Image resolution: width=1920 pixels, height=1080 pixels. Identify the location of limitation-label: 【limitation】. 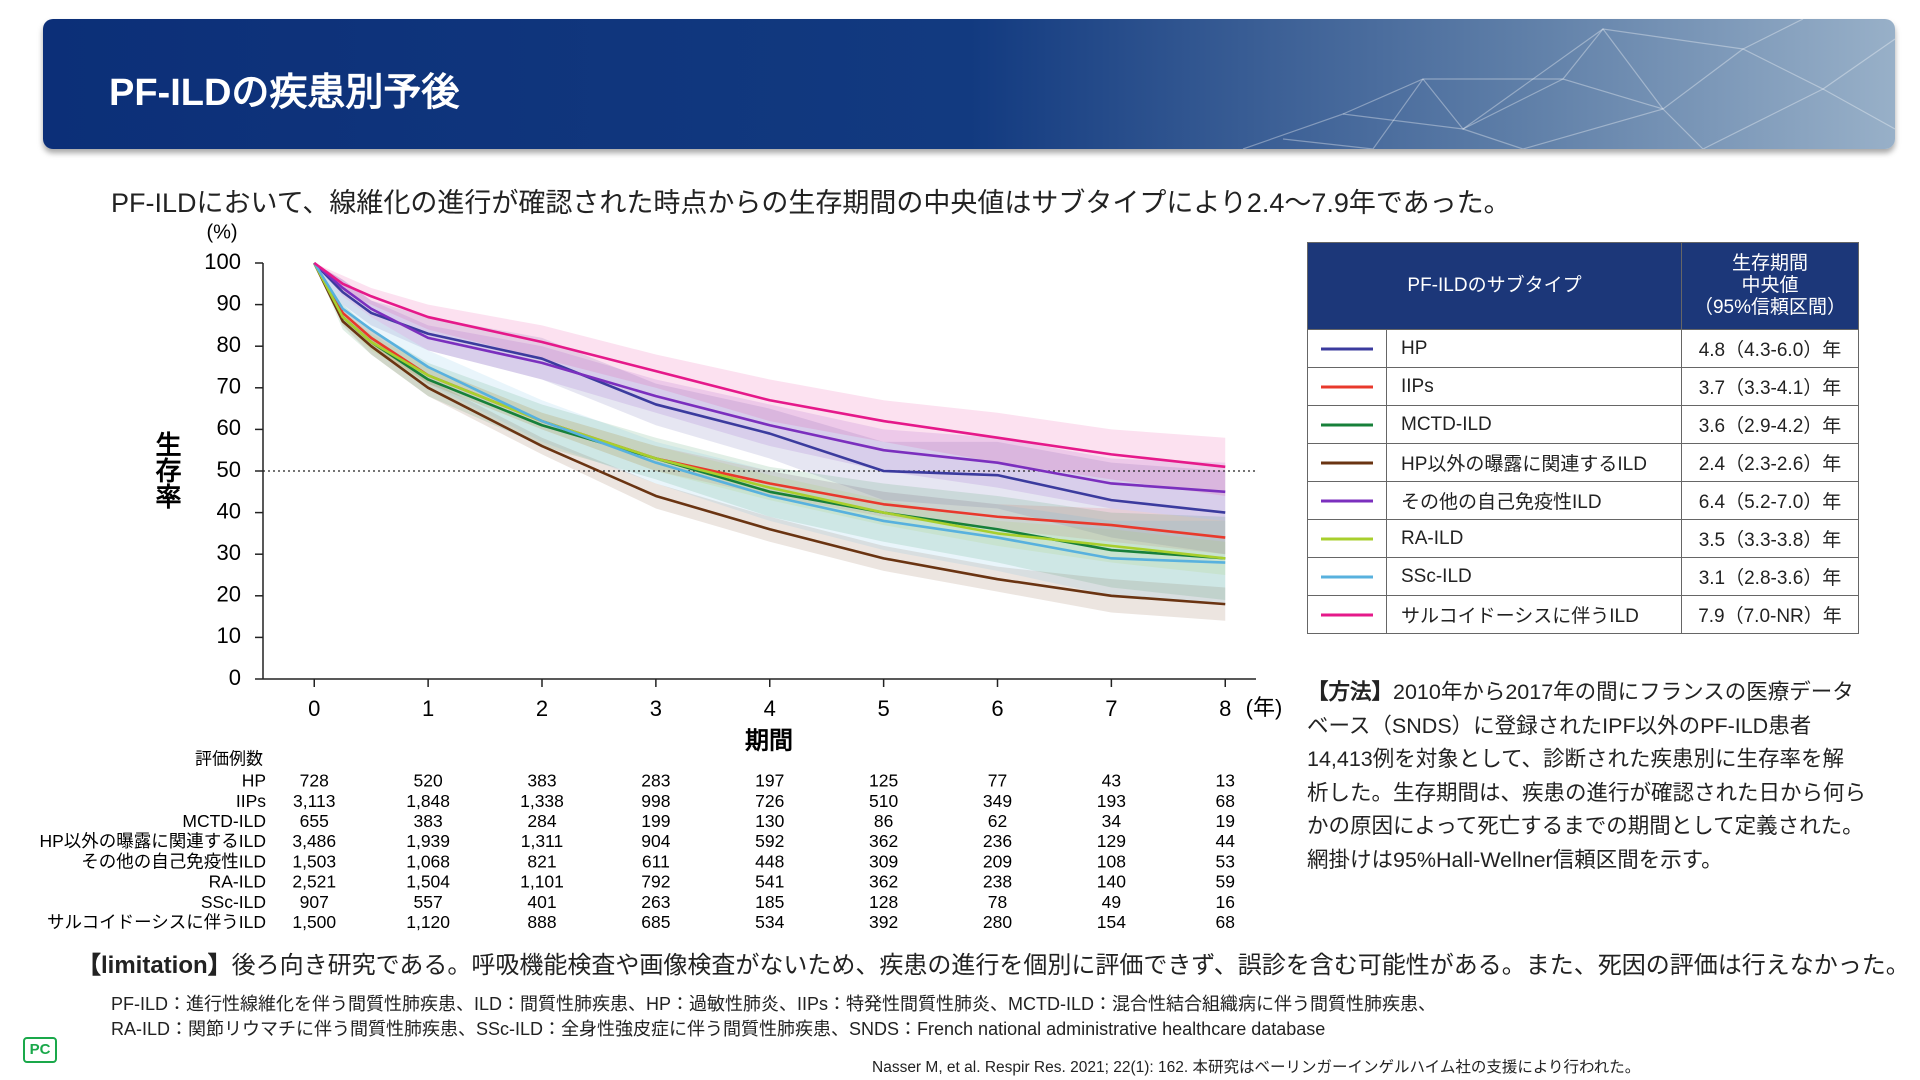
(154, 965).